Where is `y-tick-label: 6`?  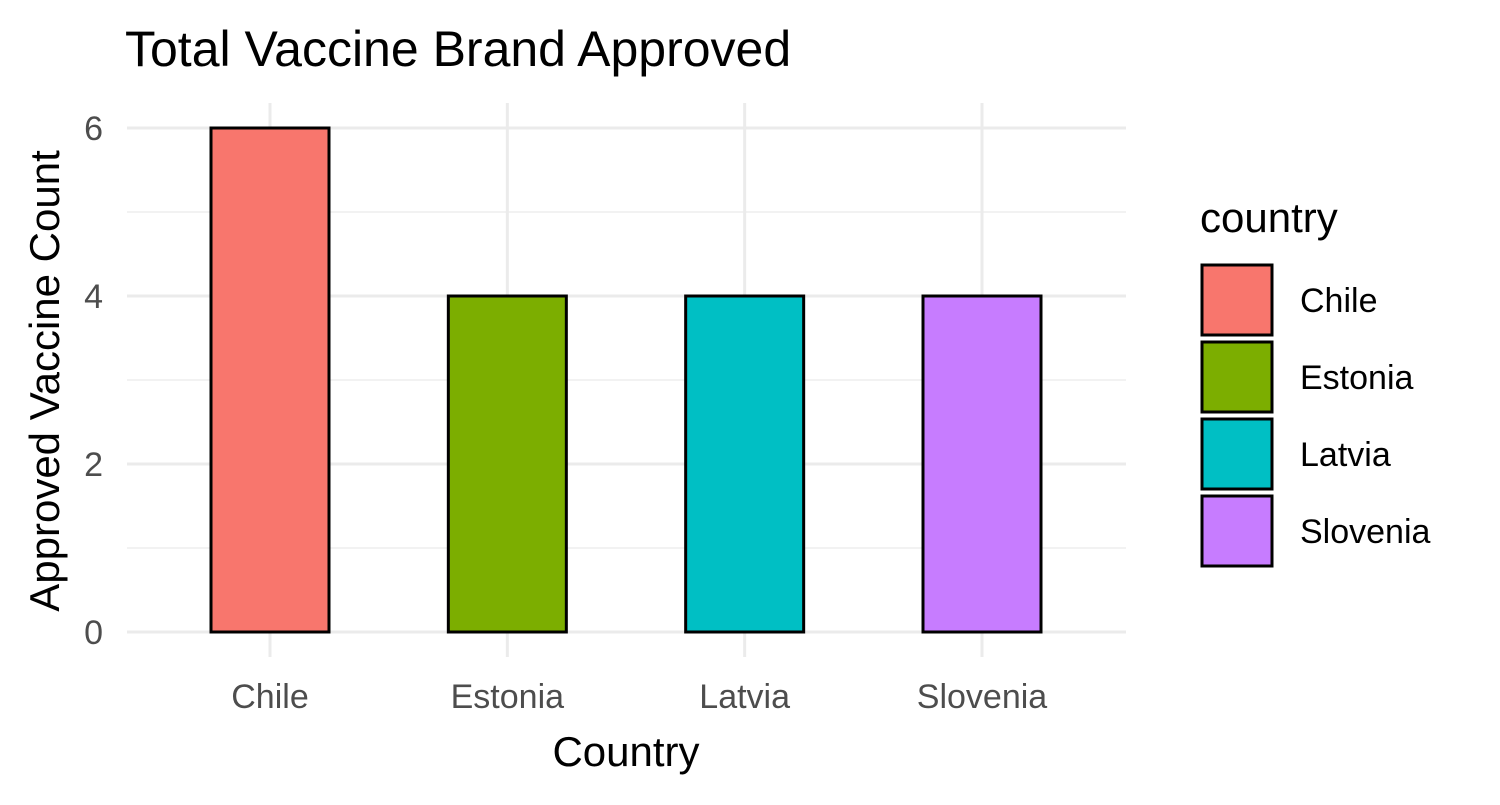 y-tick-label: 6 is located at coordinates (93, 129).